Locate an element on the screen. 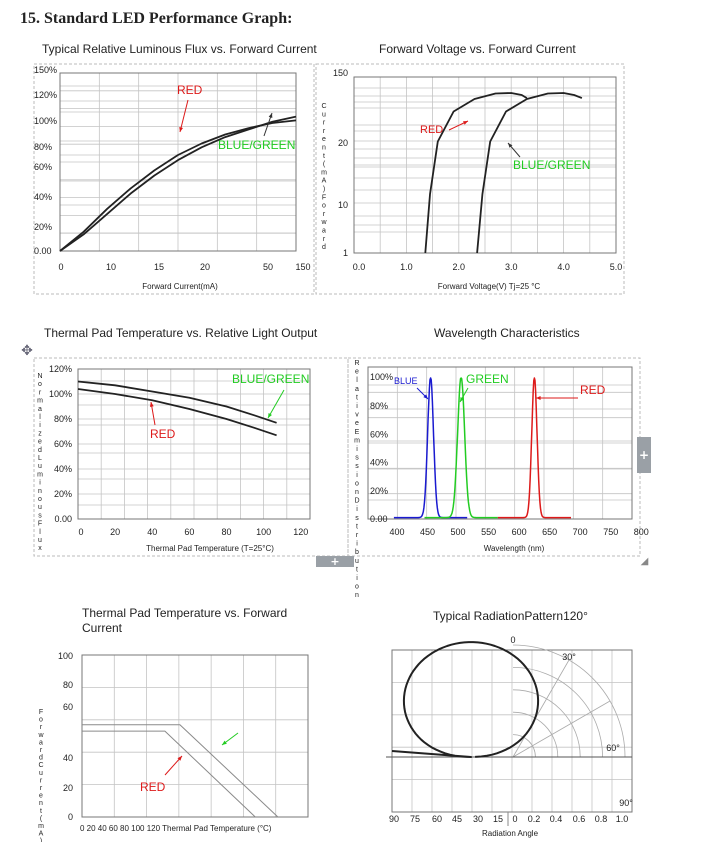 The image size is (714, 842). y-axis-label: e is located at coordinates (357, 423).